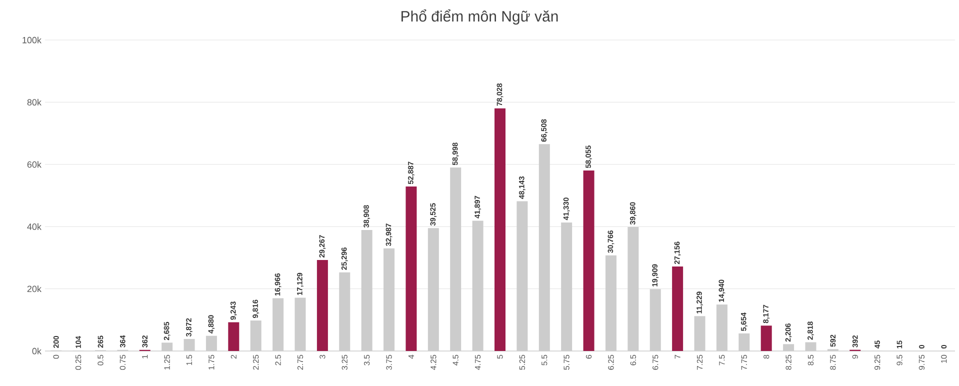 This screenshot has width=959, height=386. Describe the element at coordinates (589, 356) in the screenshot. I see `x-tick-label: 6` at that location.